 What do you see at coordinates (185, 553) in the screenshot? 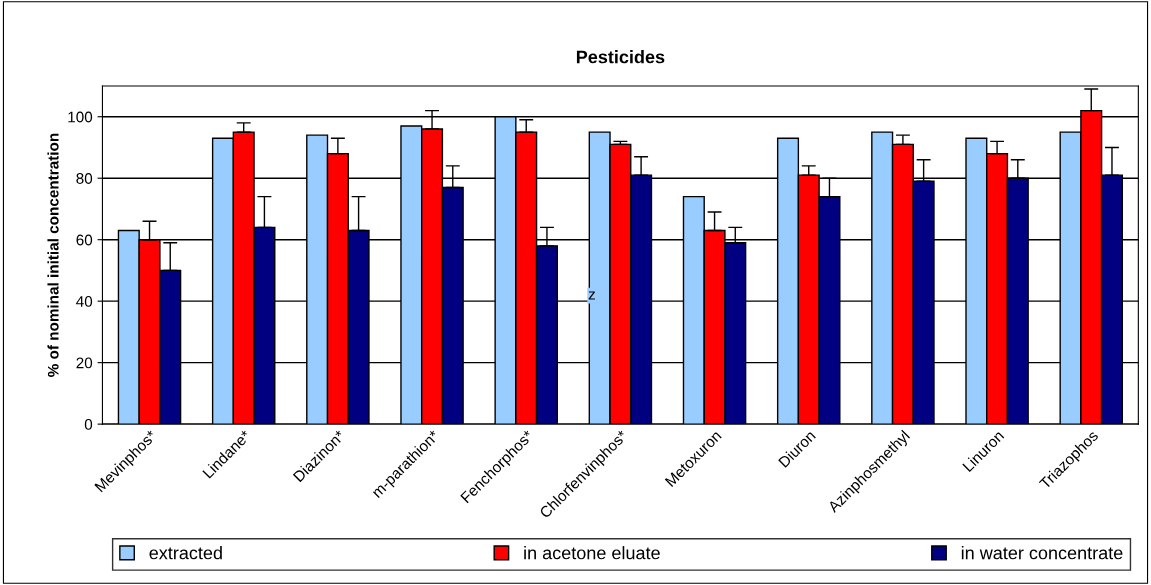
I see `legend-label: extracted` at bounding box center [185, 553].